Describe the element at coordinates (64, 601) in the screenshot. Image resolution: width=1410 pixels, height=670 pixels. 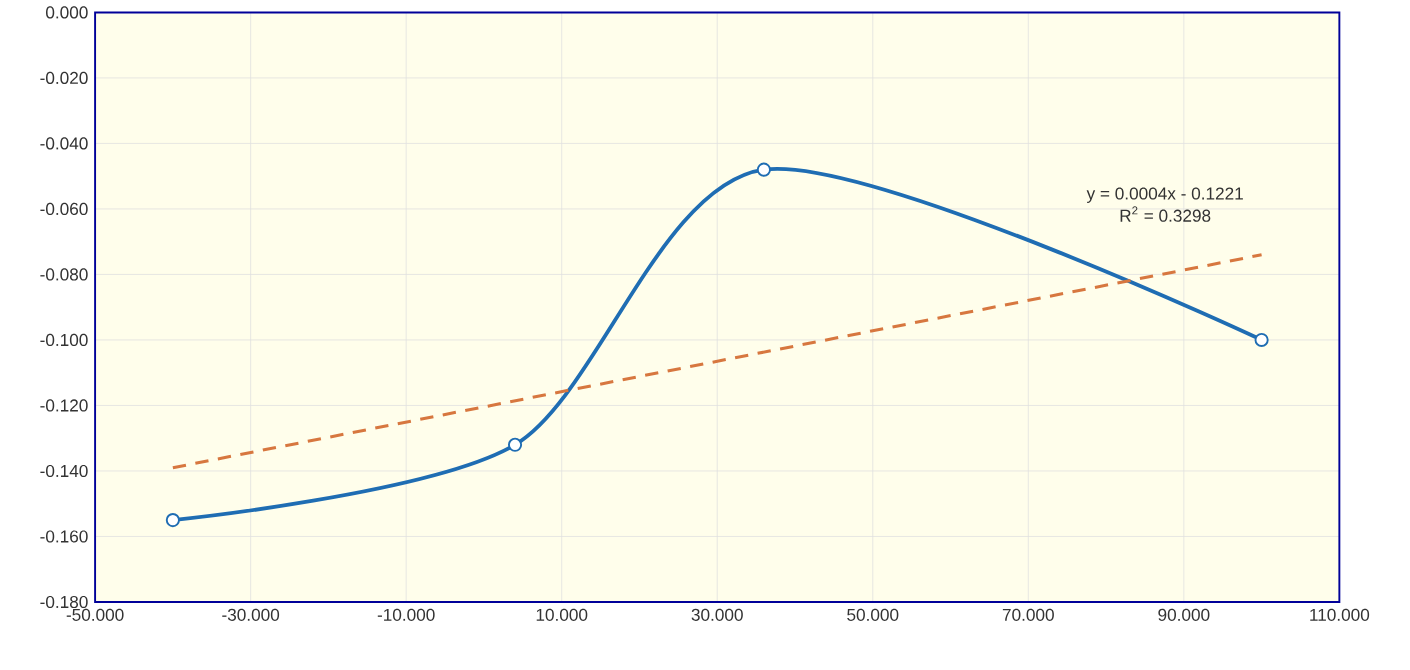
I see `y-tick-label: -0.180` at that location.